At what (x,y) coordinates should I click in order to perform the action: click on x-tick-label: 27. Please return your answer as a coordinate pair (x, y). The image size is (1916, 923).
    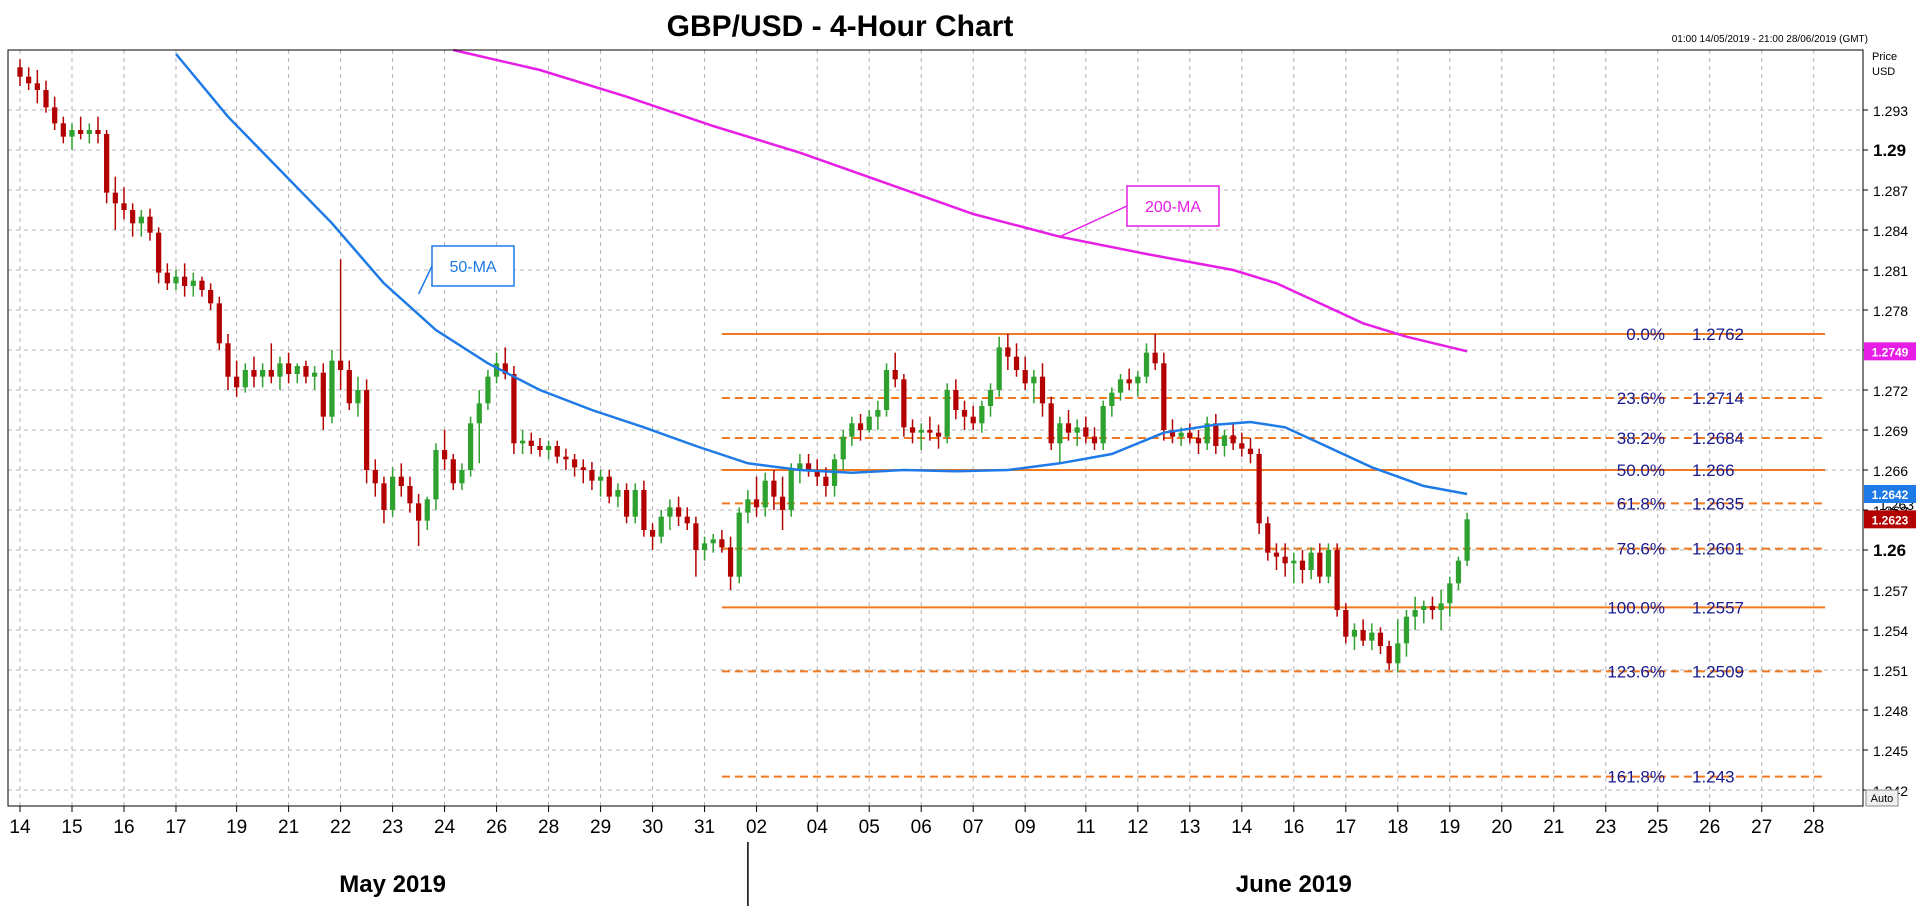
    Looking at the image, I should click on (1761, 827).